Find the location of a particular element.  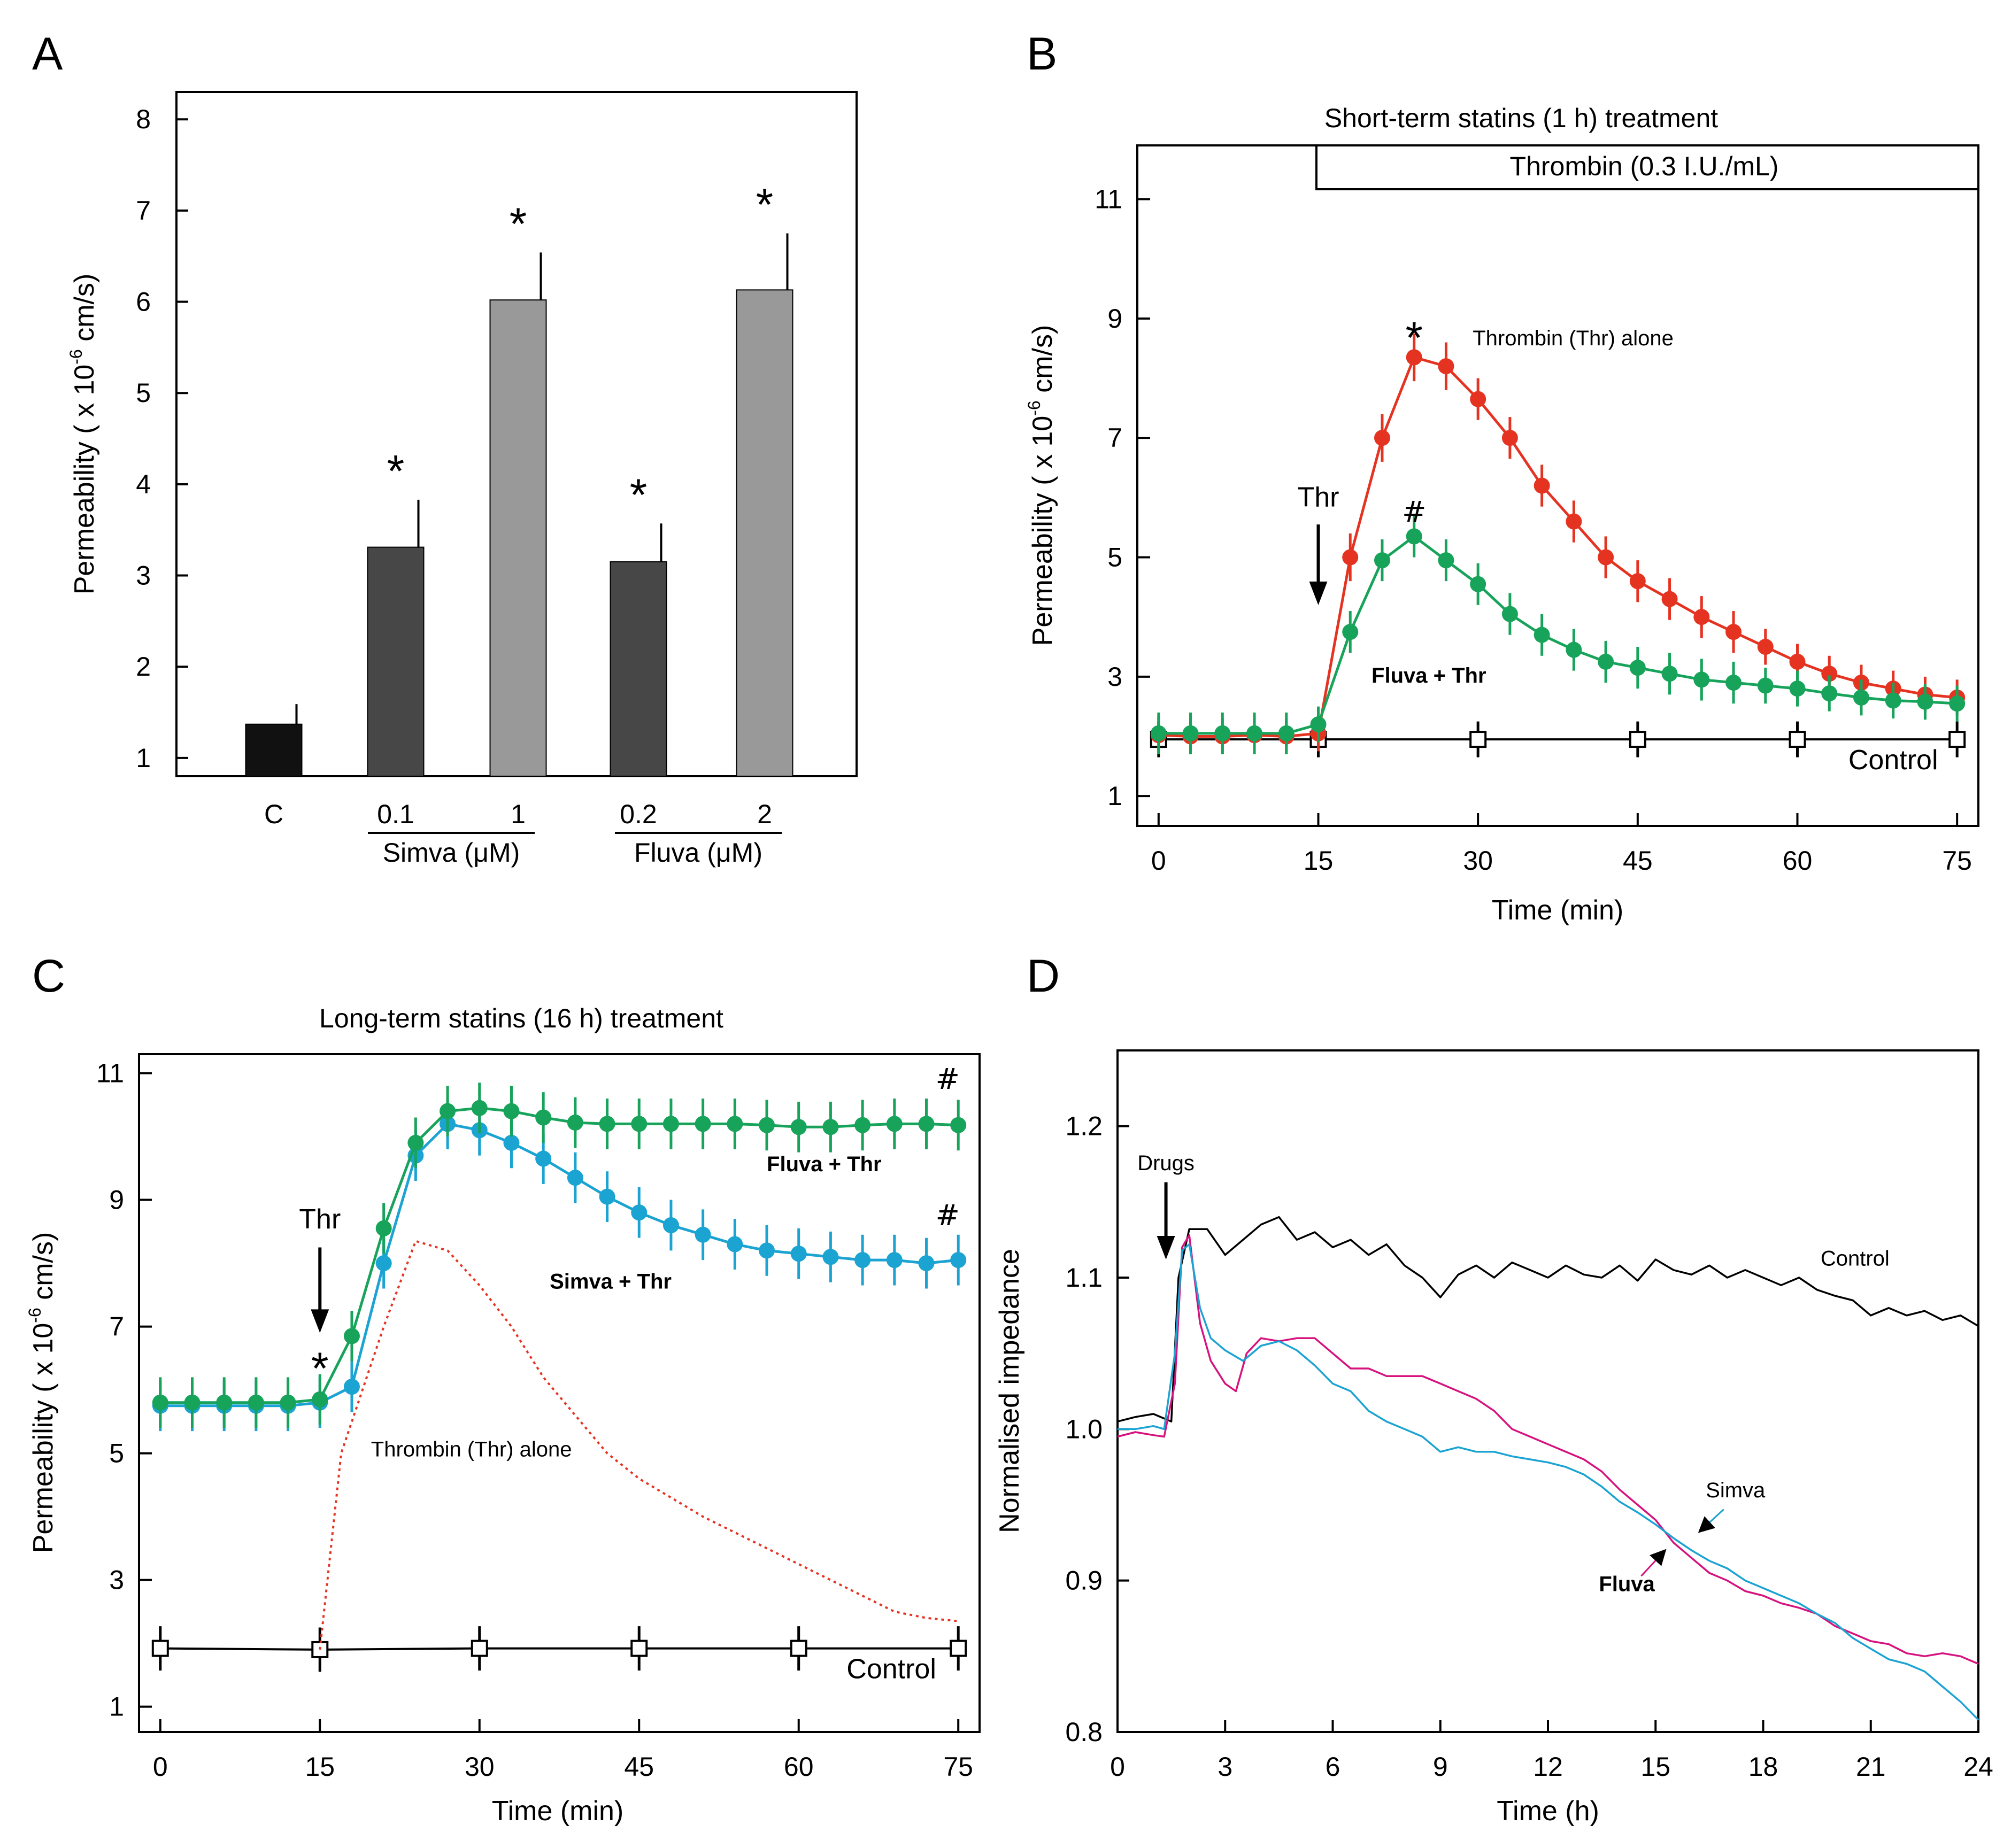

panel-a-x-tick-label: 1 is located at coordinates (518, 814).